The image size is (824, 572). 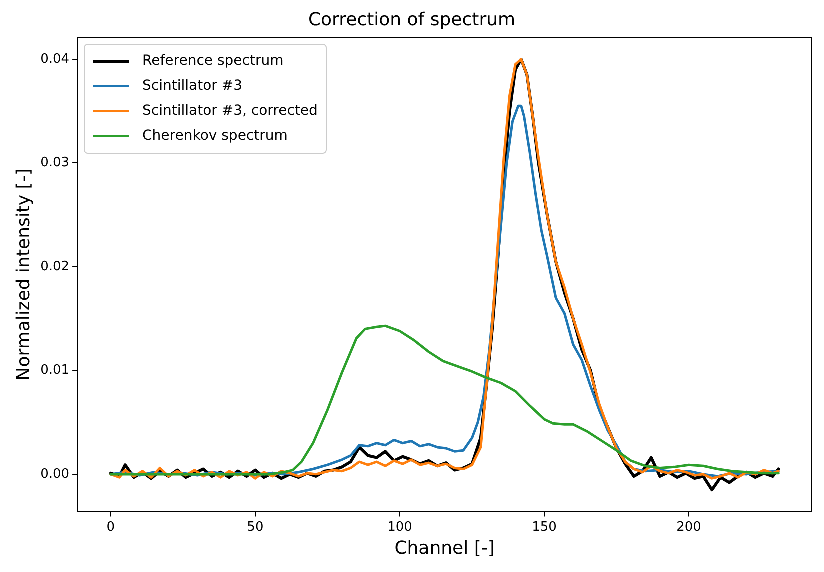 I want to click on x-tick-label: 100, so click(x=400, y=527).